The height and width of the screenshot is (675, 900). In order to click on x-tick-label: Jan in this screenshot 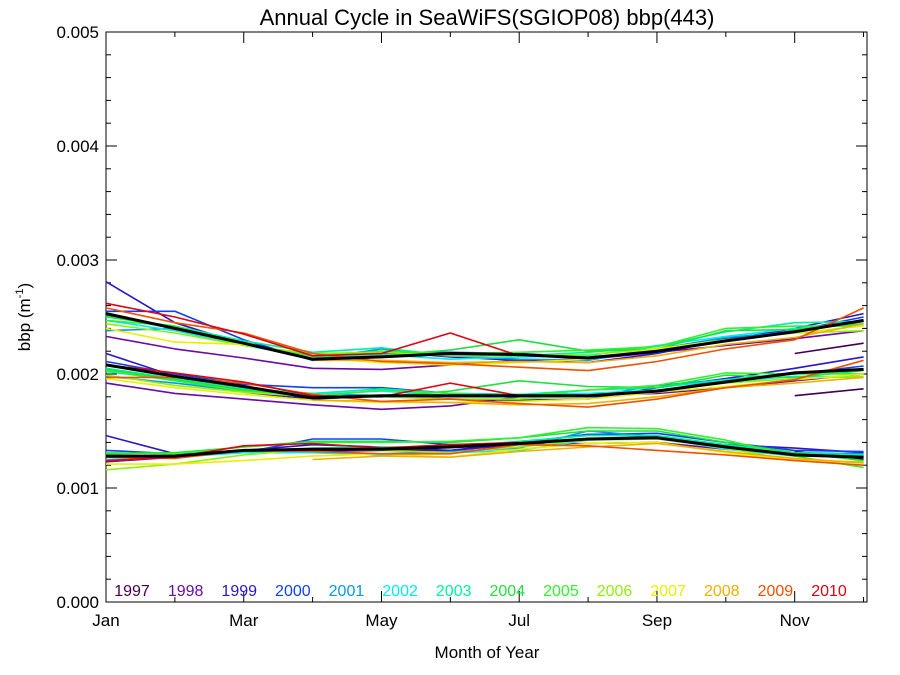, I will do `click(105, 620)`.